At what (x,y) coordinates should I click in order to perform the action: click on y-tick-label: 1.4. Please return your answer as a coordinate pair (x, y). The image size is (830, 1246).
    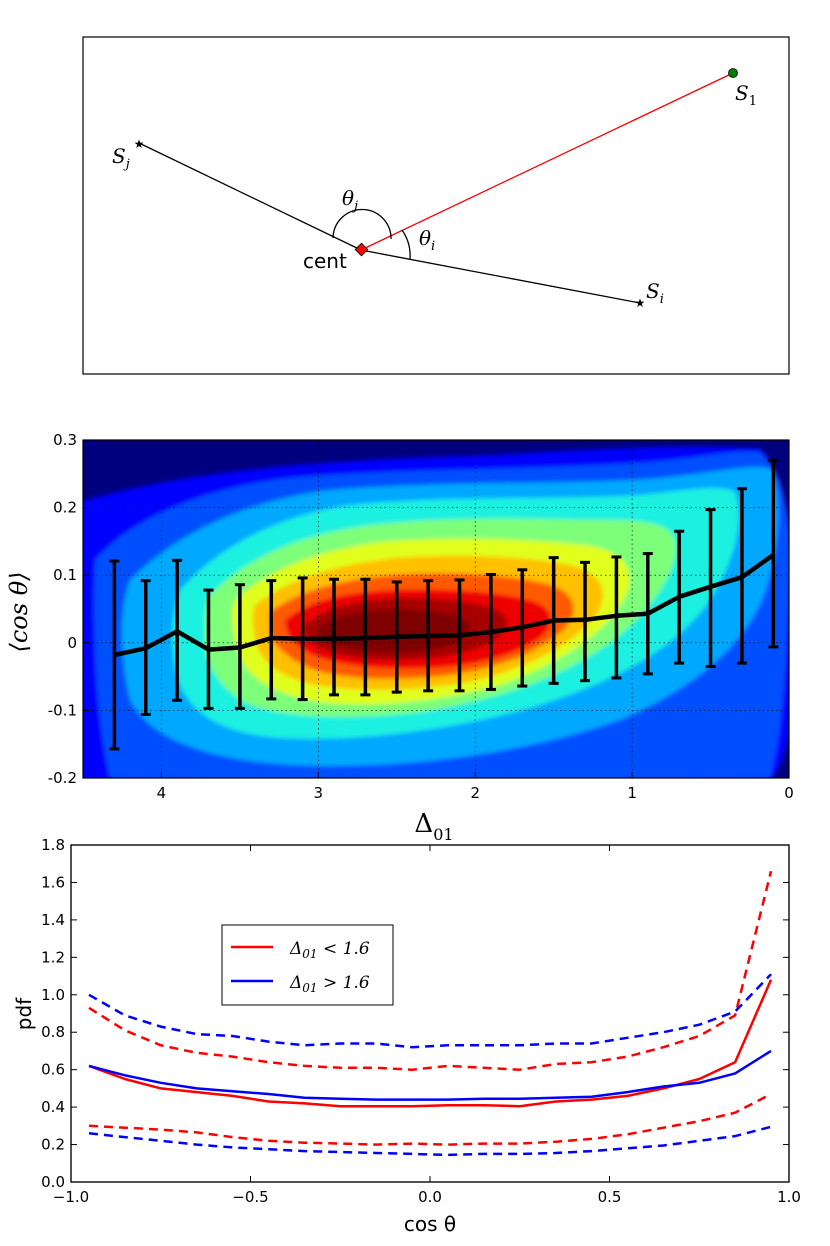
    Looking at the image, I should click on (53, 920).